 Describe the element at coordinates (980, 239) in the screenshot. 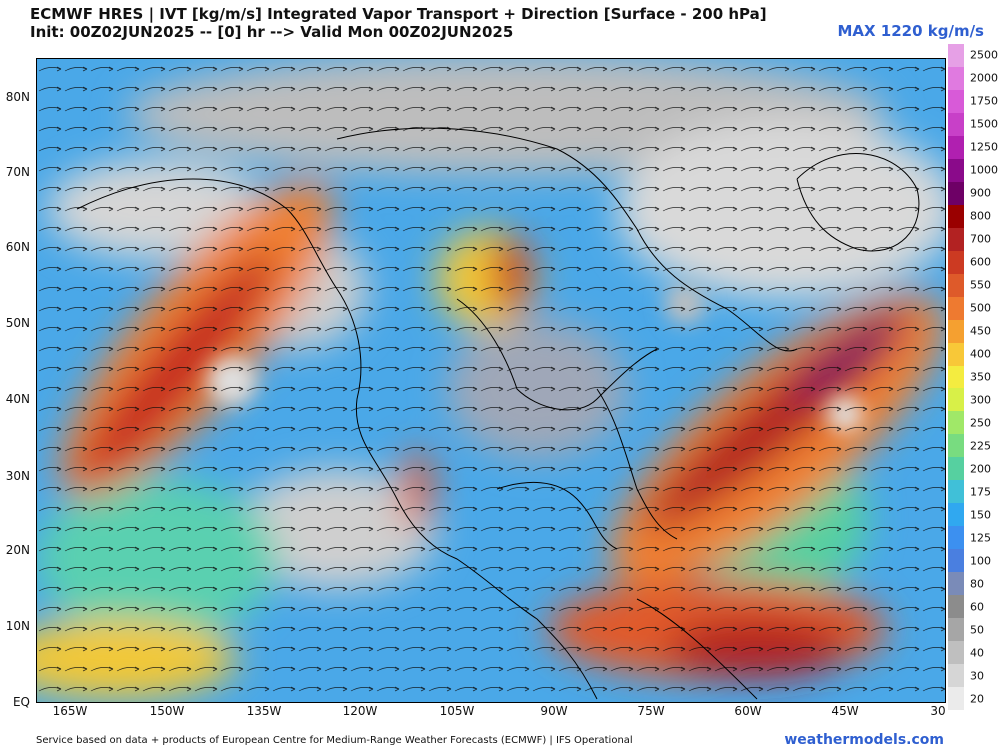

I see `colorbar-tick-label: 700` at that location.